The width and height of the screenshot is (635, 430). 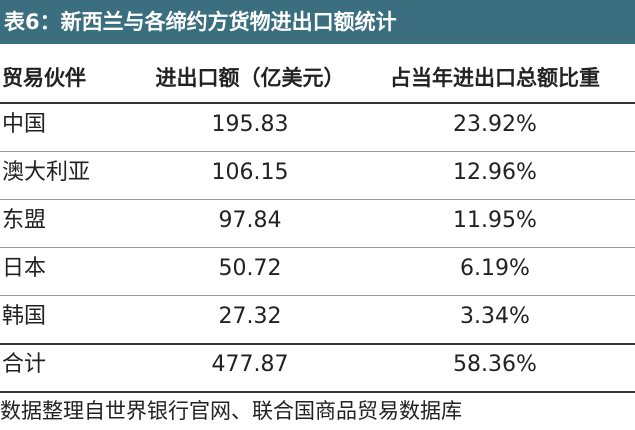 I want to click on header-cell: 进出口额（亿美元）, so click(x=250, y=78).